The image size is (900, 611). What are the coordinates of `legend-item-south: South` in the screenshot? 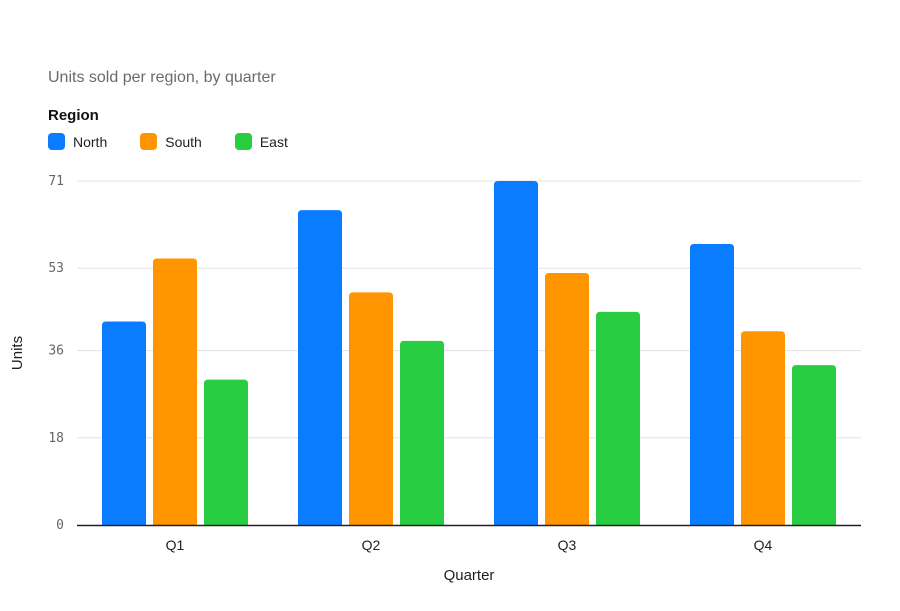 It's located at (171, 141).